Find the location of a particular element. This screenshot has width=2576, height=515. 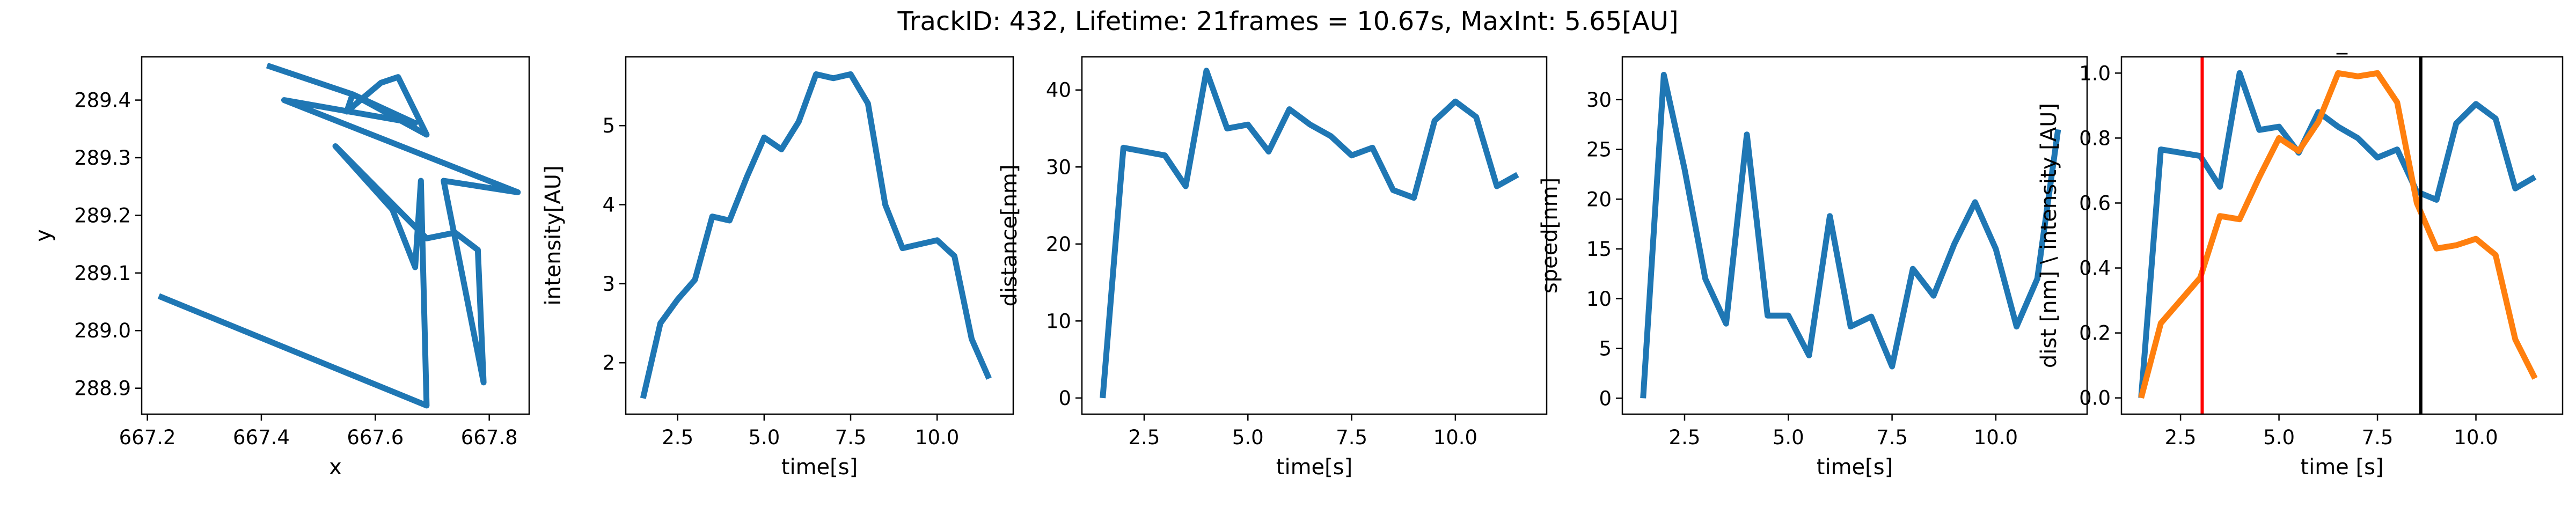

axes-frame-distance is located at coordinates (1314, 236).